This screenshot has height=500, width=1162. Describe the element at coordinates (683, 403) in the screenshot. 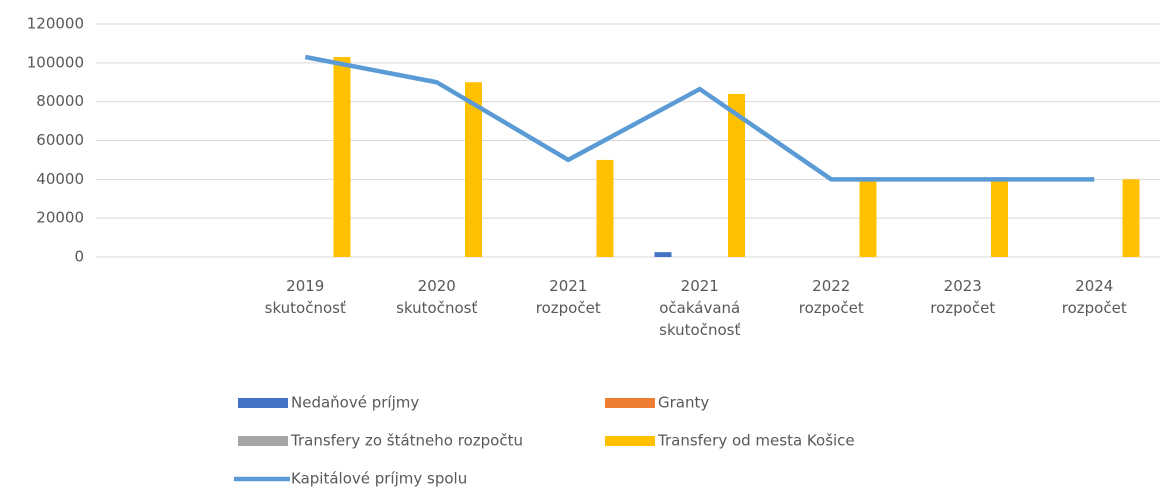

I see `legend-label: Granty` at that location.